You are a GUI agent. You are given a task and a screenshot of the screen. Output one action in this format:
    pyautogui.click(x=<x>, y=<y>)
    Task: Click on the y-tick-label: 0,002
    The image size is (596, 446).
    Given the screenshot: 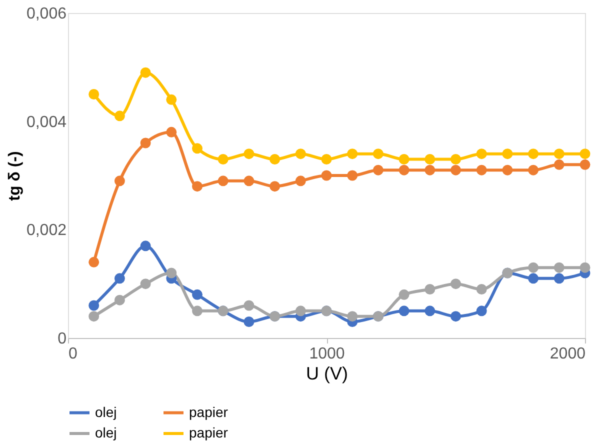 What is the action you would take?
    pyautogui.click(x=46, y=231)
    